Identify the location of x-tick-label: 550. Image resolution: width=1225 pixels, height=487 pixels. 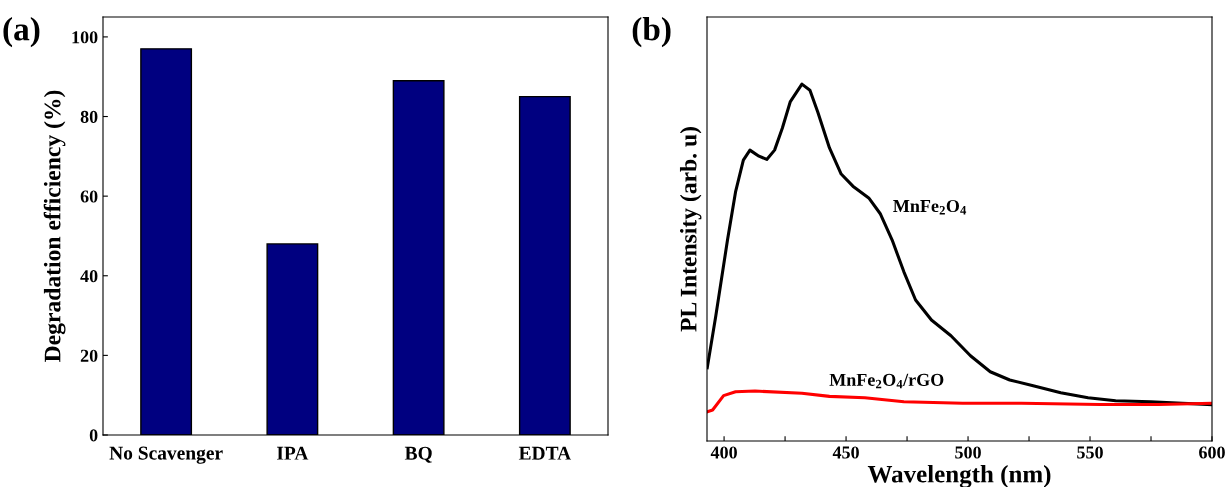
(1090, 452).